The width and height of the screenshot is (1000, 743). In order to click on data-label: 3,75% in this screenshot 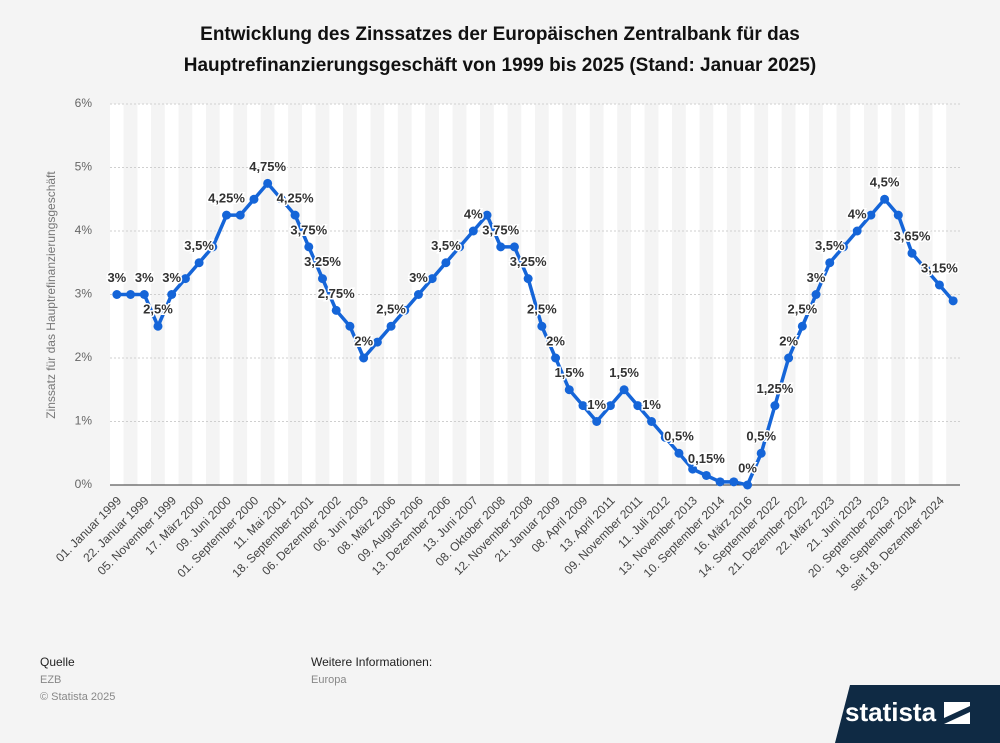, I will do `click(500, 229)`.